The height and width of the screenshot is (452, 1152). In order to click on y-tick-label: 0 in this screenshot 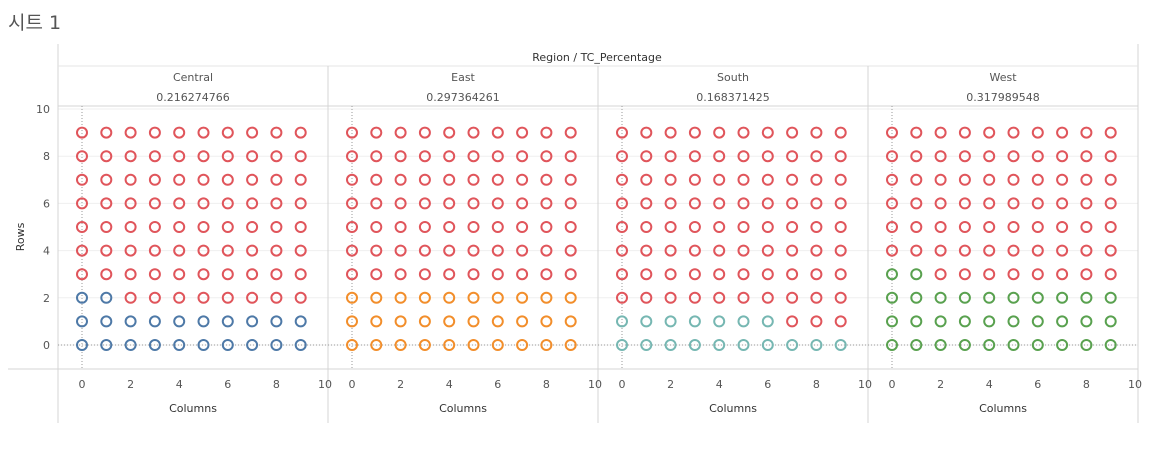, I will do `click(46, 345)`.